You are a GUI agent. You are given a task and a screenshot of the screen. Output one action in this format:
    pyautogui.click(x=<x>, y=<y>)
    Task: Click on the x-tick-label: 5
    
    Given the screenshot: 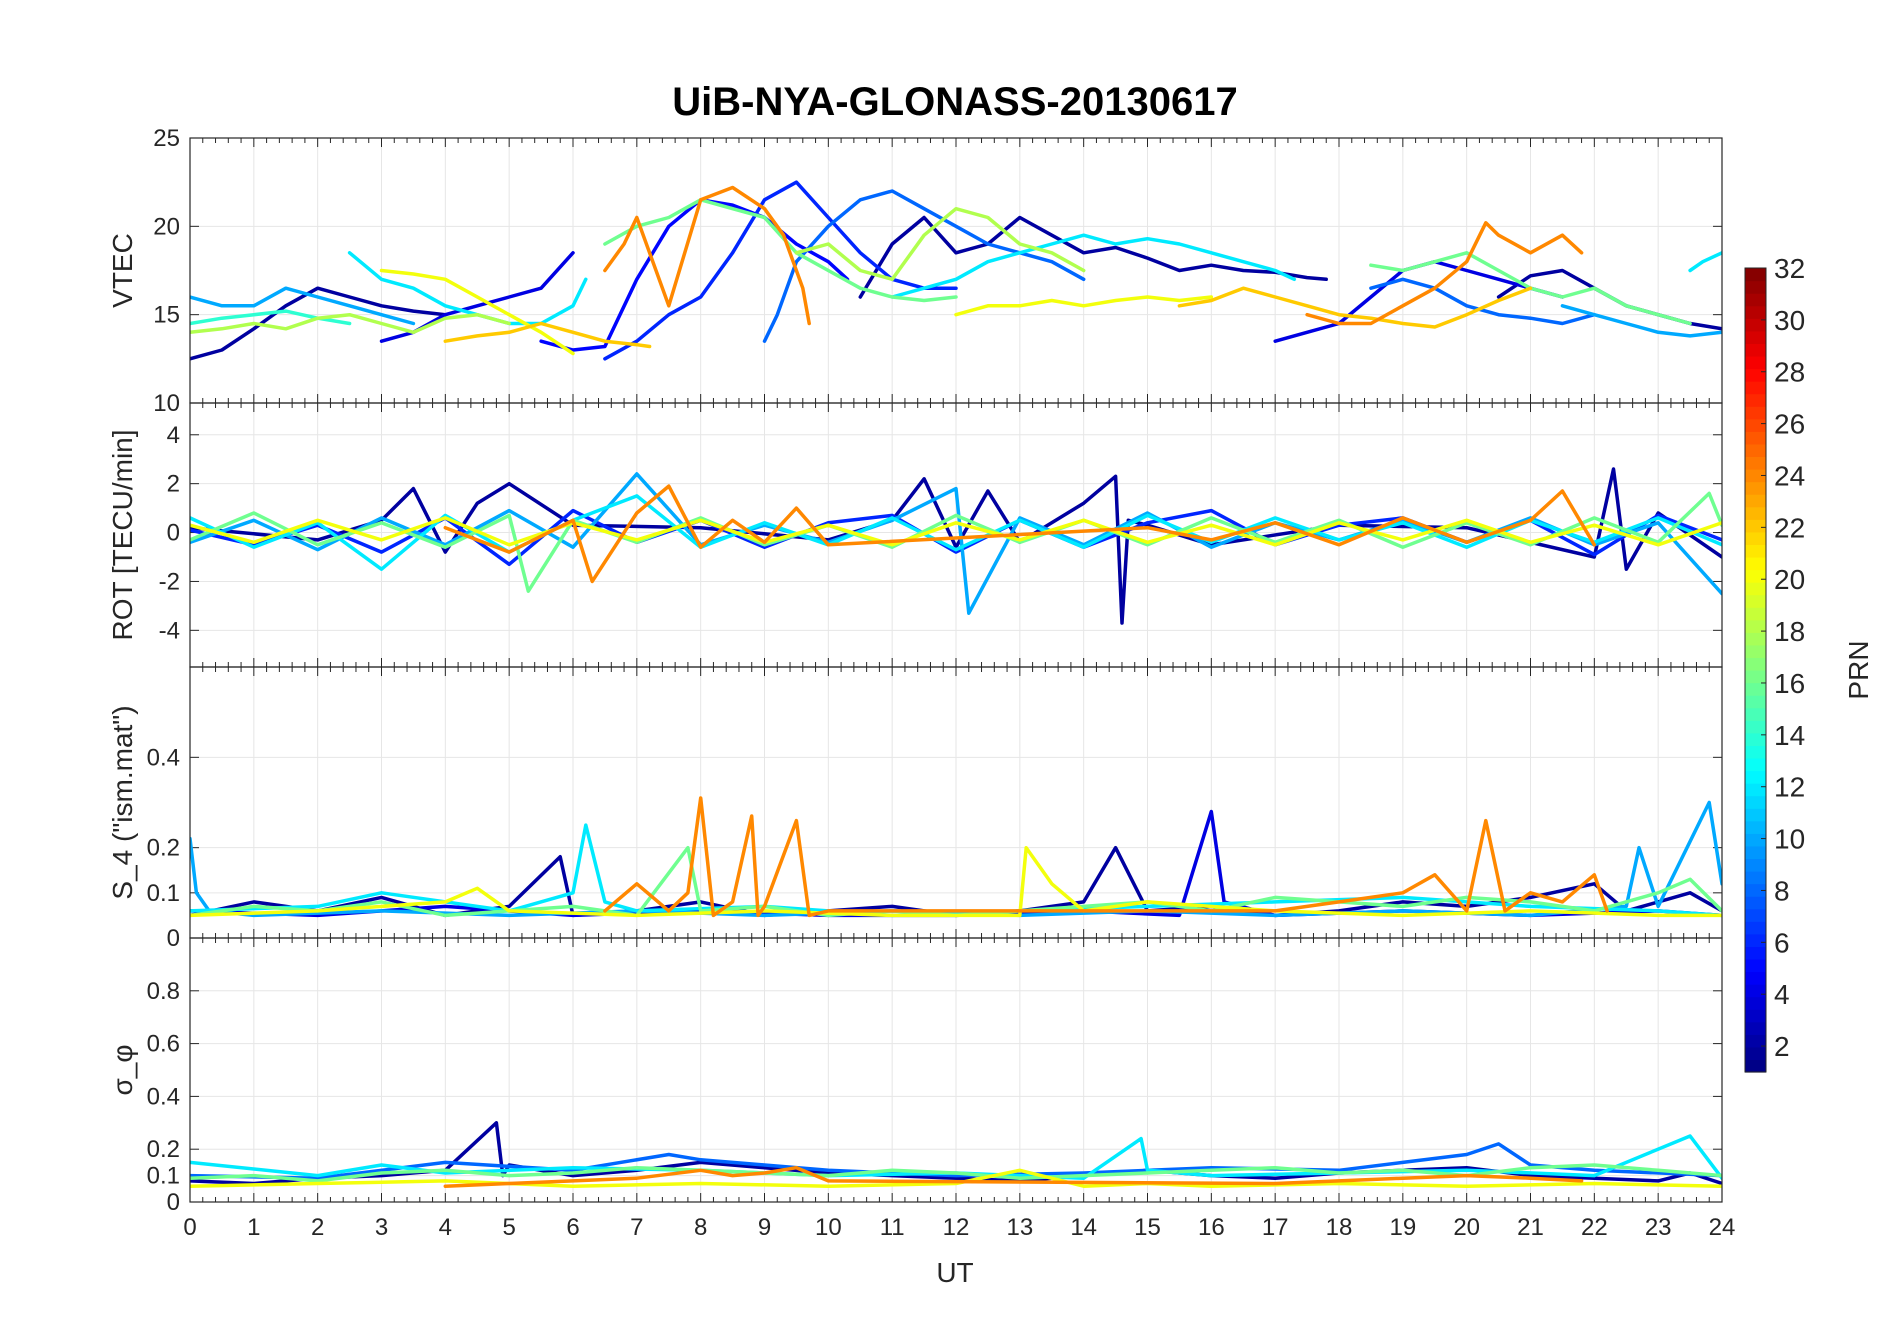 What is the action you would take?
    pyautogui.click(x=508, y=1227)
    